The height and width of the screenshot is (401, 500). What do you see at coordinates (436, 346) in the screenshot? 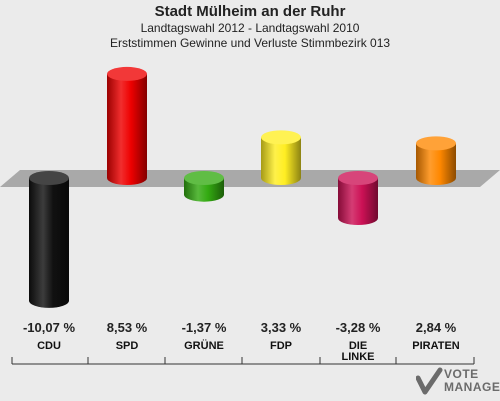
I see `category-label-5: PIRATEN` at bounding box center [436, 346].